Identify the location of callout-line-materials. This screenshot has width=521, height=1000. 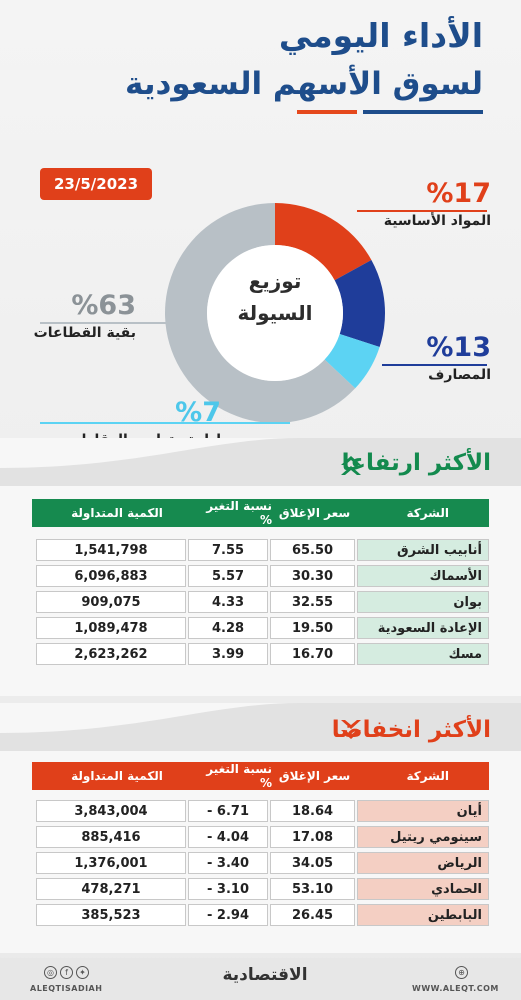
(422, 211).